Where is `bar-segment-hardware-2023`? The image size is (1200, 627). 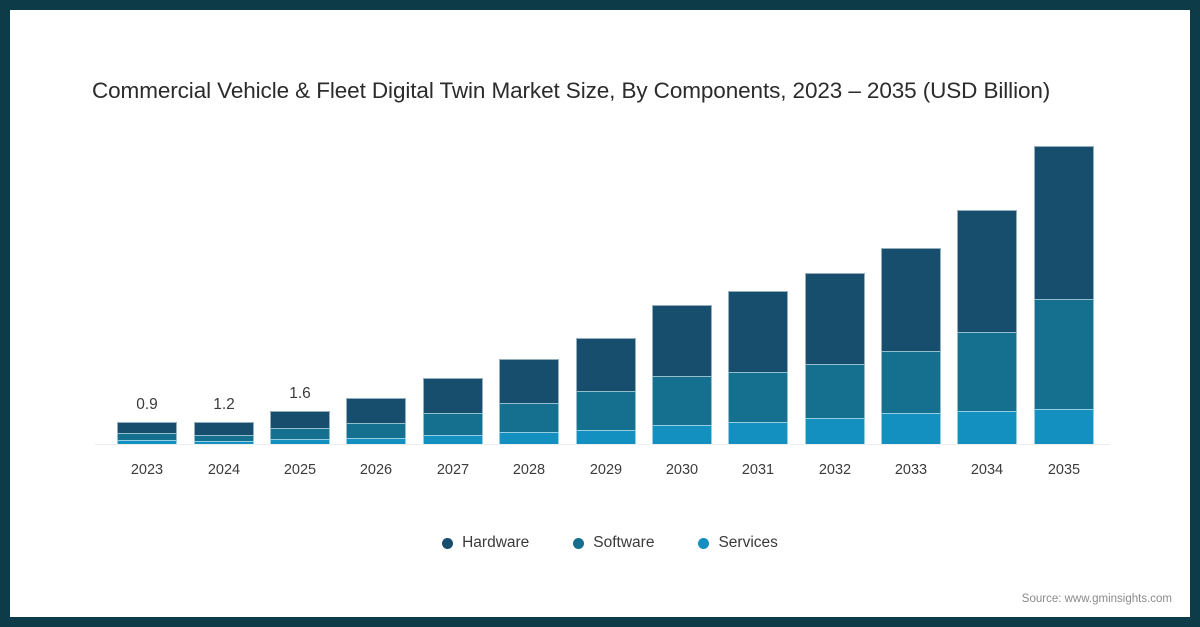
bar-segment-hardware-2023 is located at coordinates (147, 427).